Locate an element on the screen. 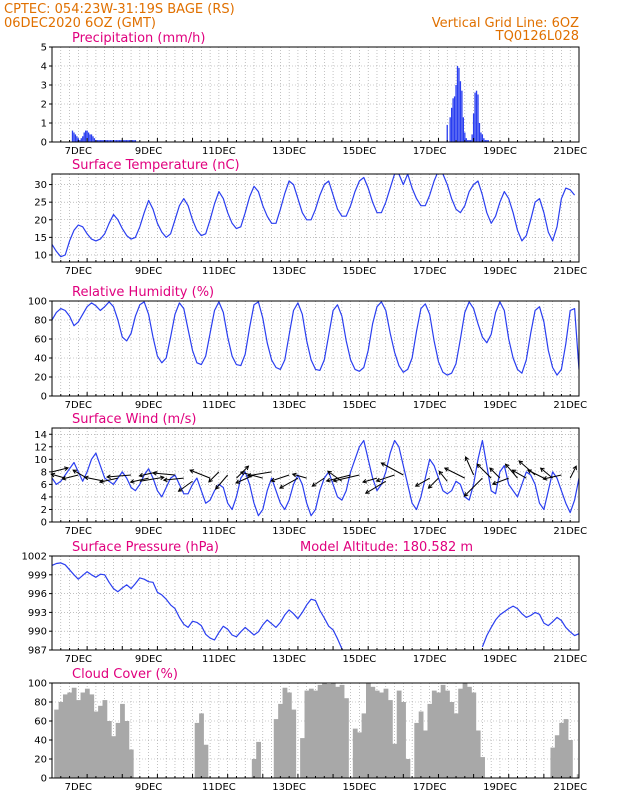  grid-line-note: Vertical Grid Line: 6OZ is located at coordinates (505, 23).